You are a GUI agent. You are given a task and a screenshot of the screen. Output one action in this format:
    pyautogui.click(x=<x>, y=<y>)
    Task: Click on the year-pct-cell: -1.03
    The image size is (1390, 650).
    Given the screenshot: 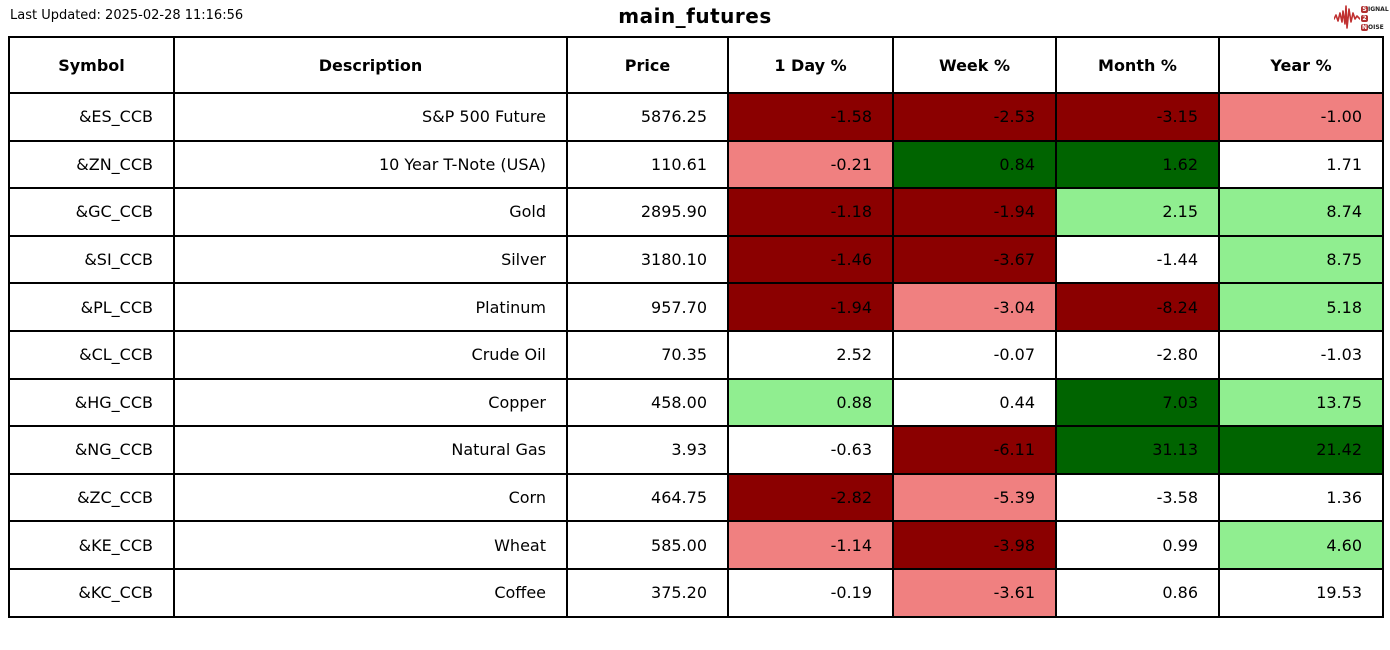 What is the action you would take?
    pyautogui.click(x=1301, y=354)
    